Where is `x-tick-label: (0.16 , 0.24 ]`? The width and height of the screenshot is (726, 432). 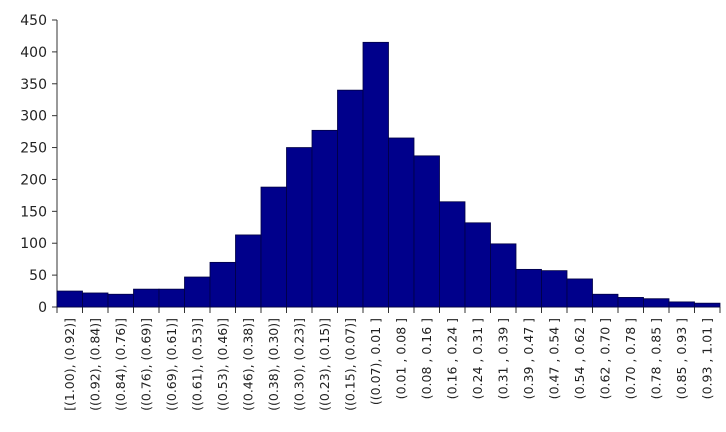 x-tick-label: (0.16 , 0.24 ] is located at coordinates (451, 358).